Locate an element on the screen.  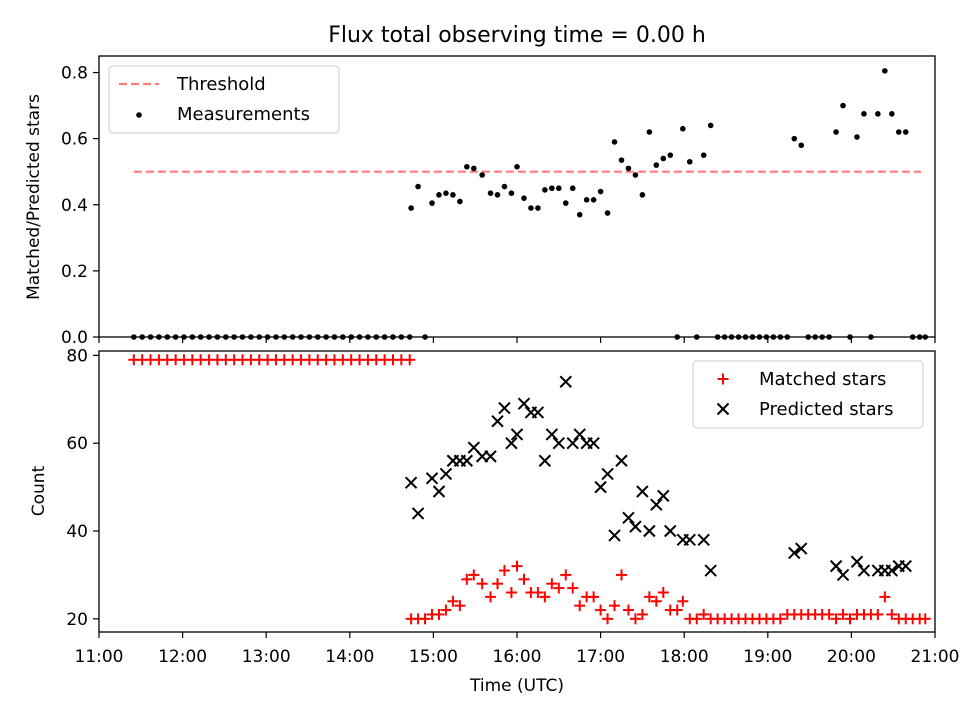
legend-predicted-label: Predicted stars is located at coordinates (826, 409).